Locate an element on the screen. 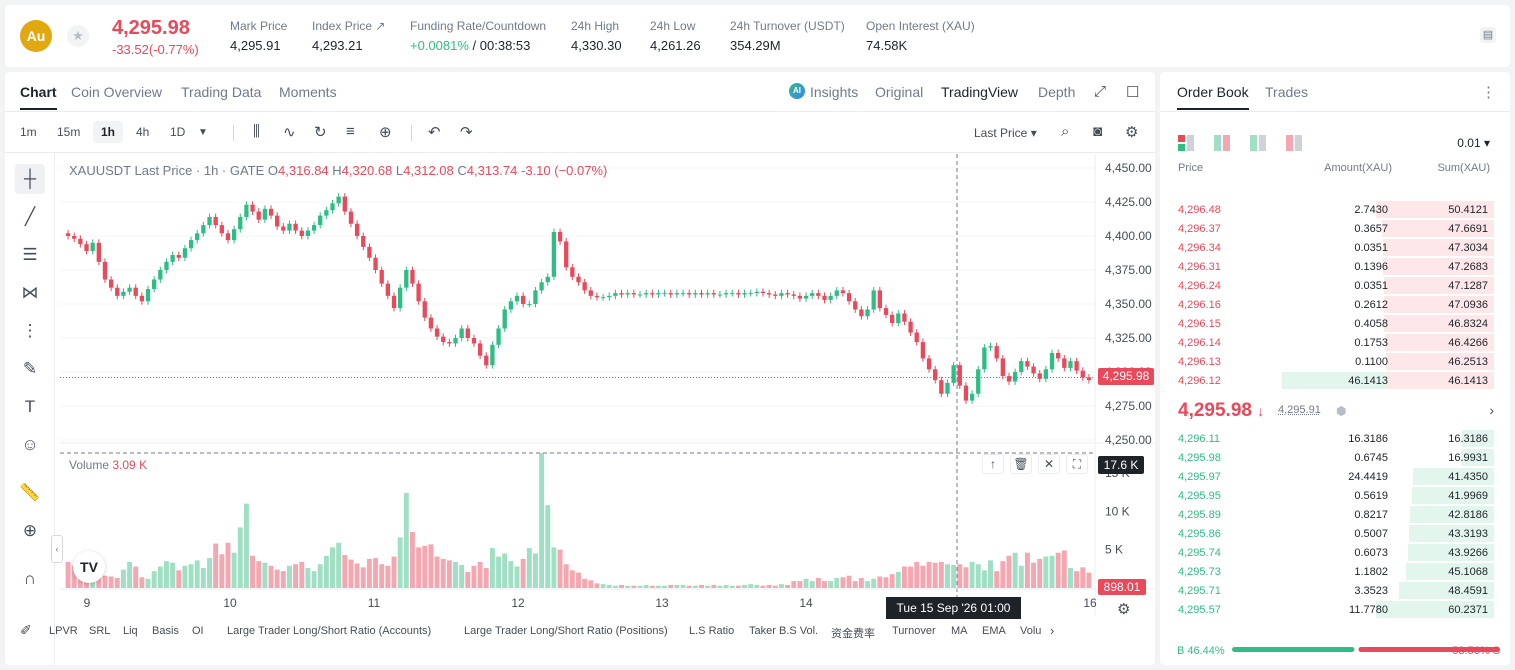  interval-15m: 15m is located at coordinates (69, 132).